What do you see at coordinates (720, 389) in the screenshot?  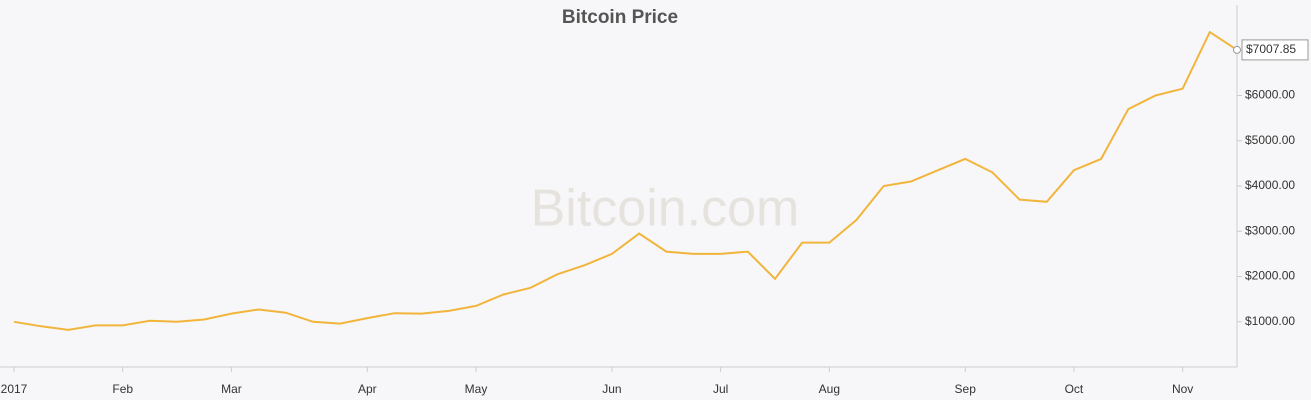 I see `x-tick-label: Jul` at bounding box center [720, 389].